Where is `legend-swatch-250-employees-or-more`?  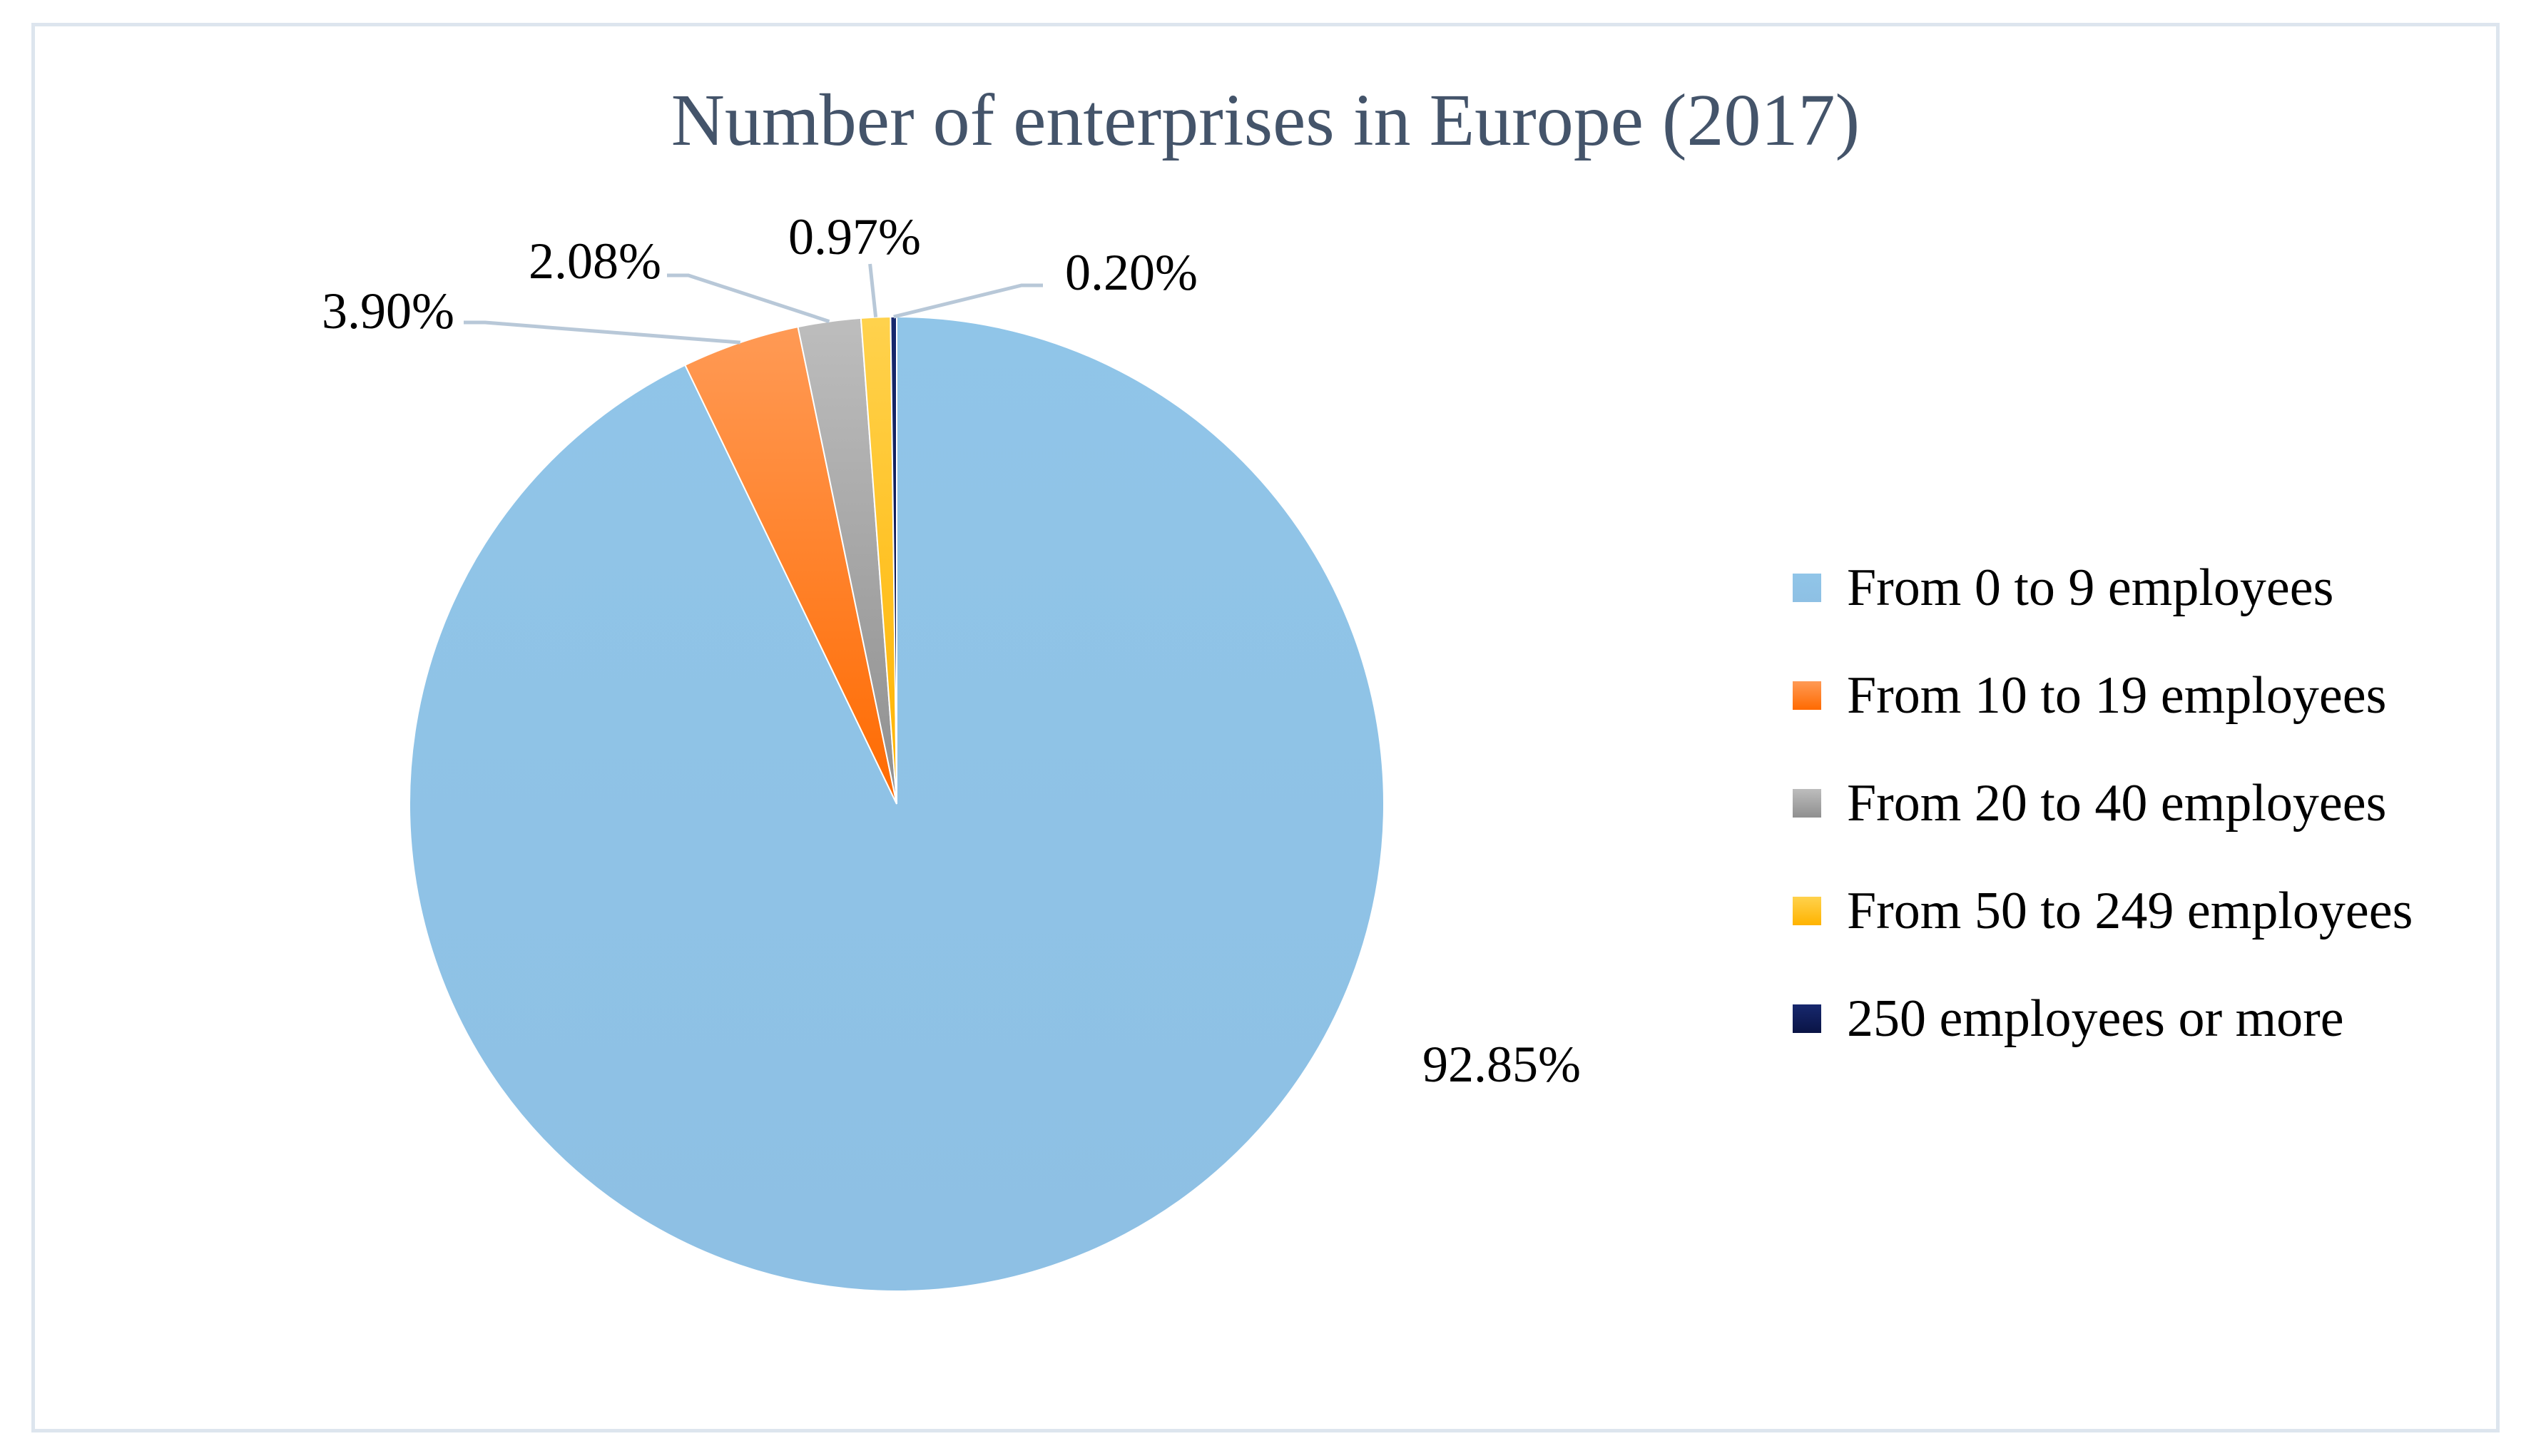 legend-swatch-250-employees-or-more is located at coordinates (1807, 1018).